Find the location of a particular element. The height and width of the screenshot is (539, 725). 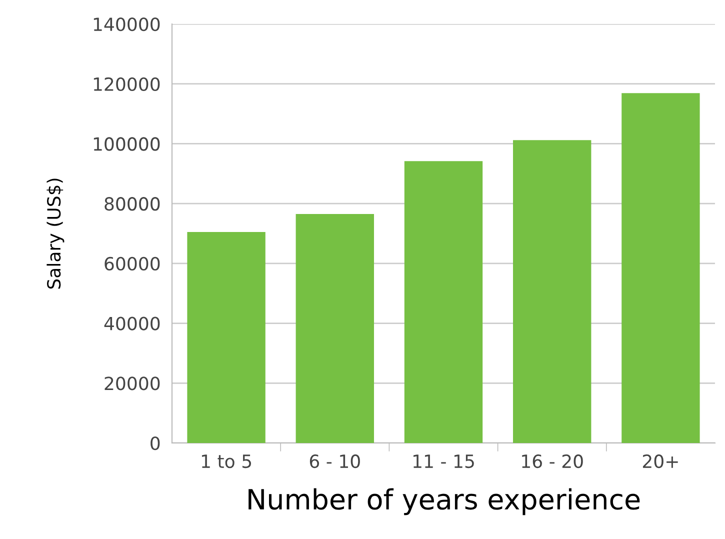

y-tick-label: 100000 is located at coordinates (127, 144).